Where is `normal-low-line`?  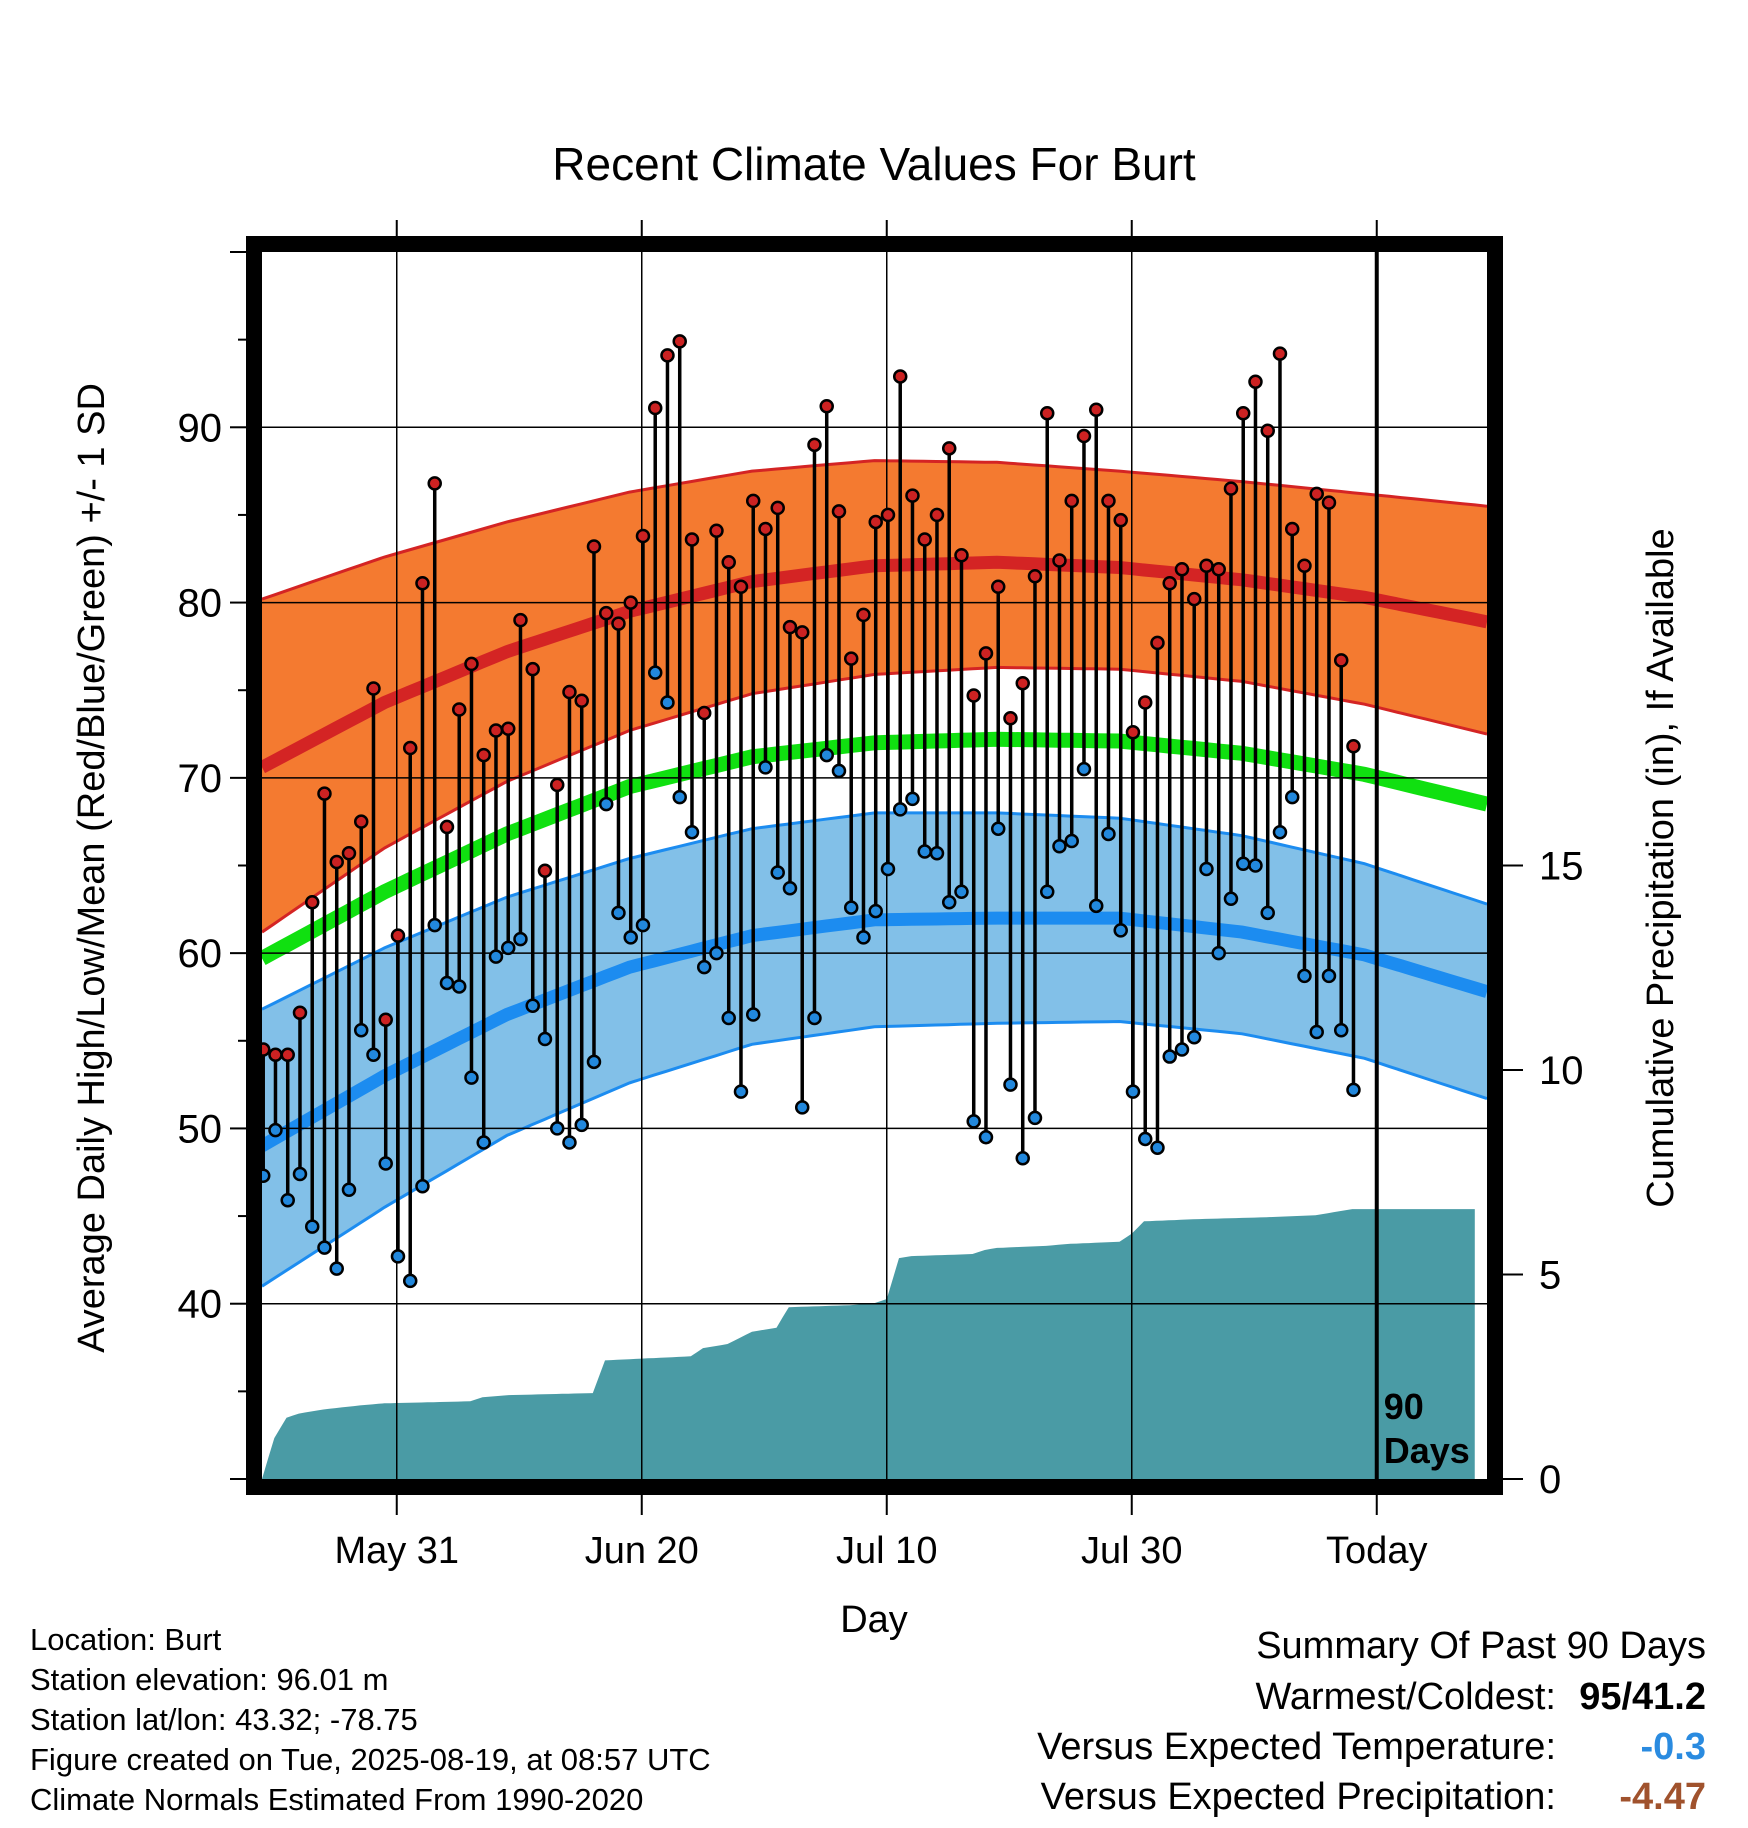
normal-low-line is located at coordinates (874, 1031).